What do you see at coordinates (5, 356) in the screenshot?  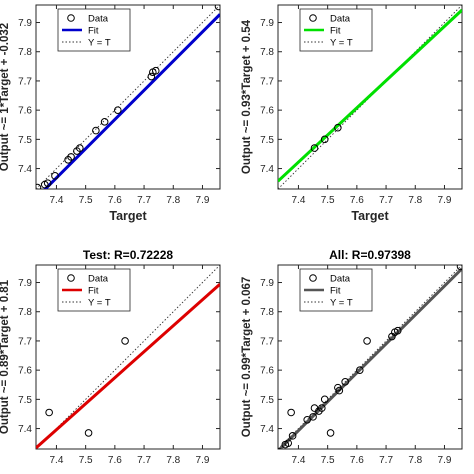 I see `y-axis-label: Output ~= 0.89*Target + 0.81` at bounding box center [5, 356].